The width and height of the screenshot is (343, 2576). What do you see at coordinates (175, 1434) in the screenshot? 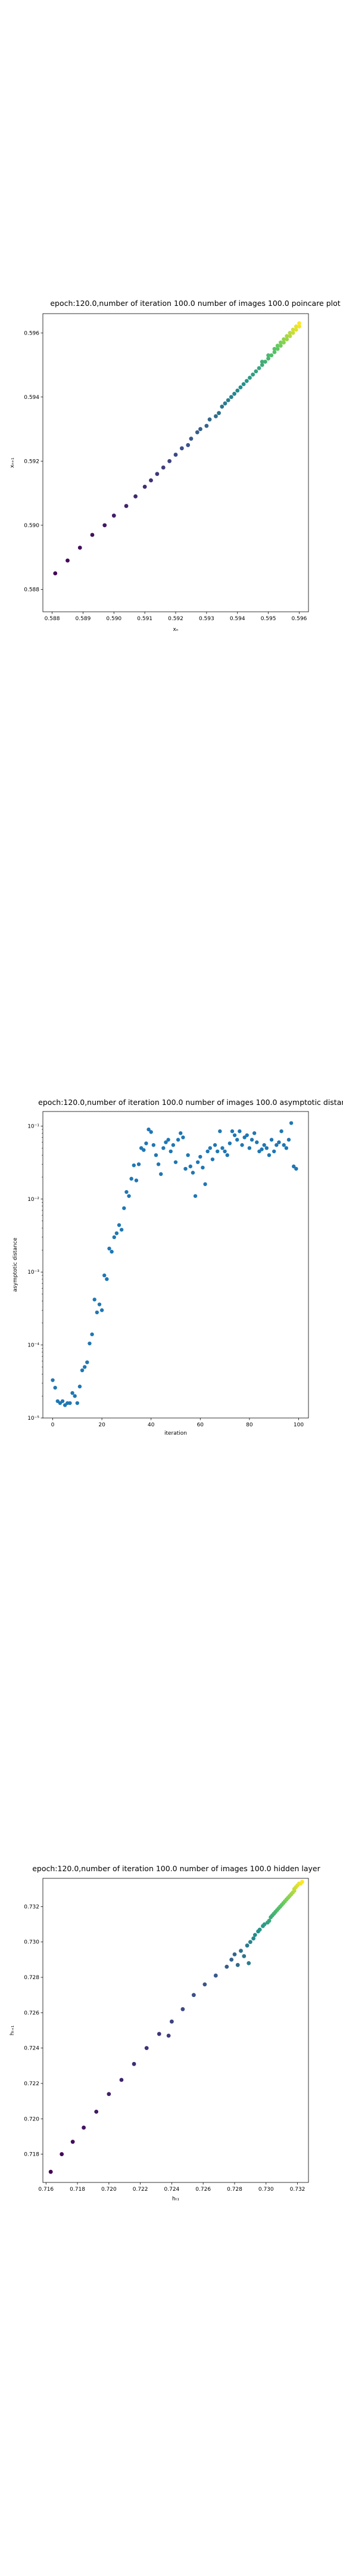
I see `x-axis-label: iteration` at bounding box center [175, 1434].